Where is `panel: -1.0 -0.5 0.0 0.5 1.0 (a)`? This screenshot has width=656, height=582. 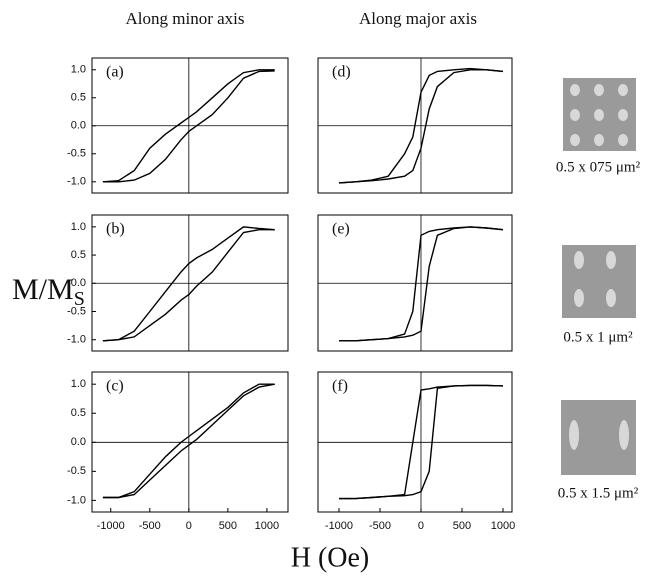 panel: -1.0 -0.5 0.0 0.5 1.0 (a) is located at coordinates (178, 125).